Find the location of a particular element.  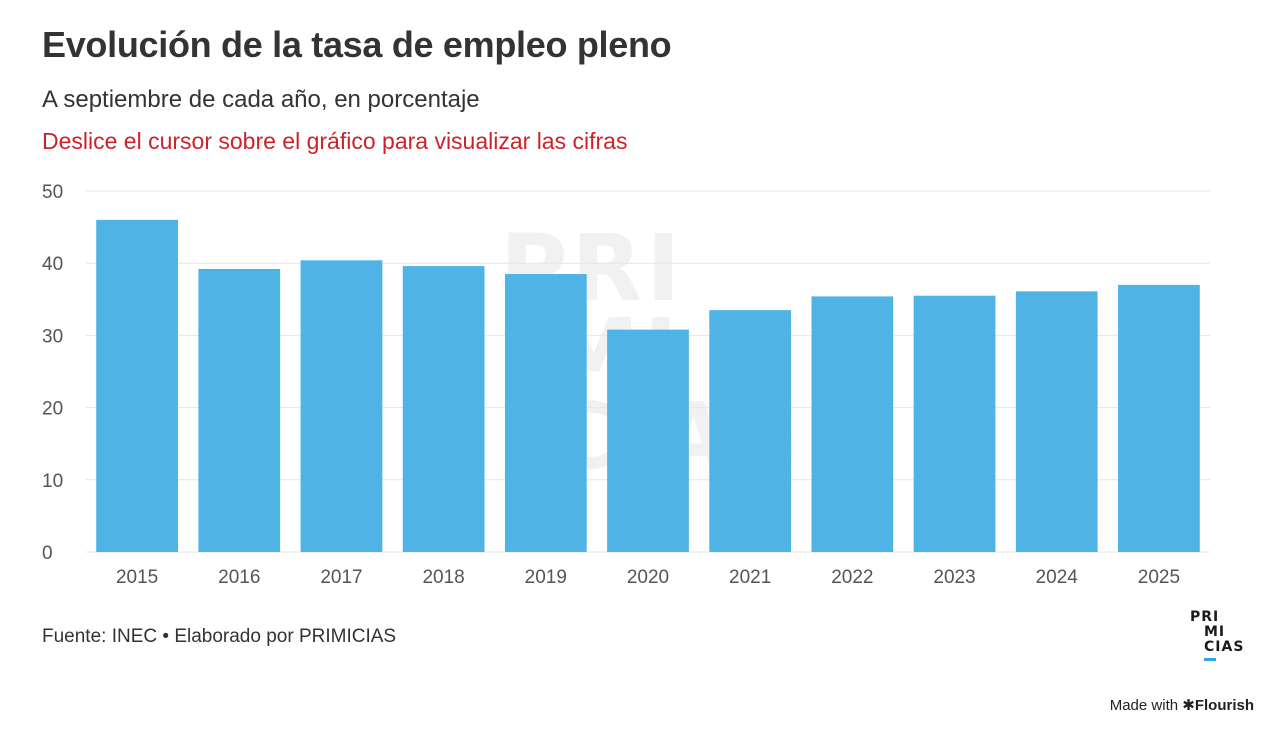

logo-accent-bar is located at coordinates (1210, 659).